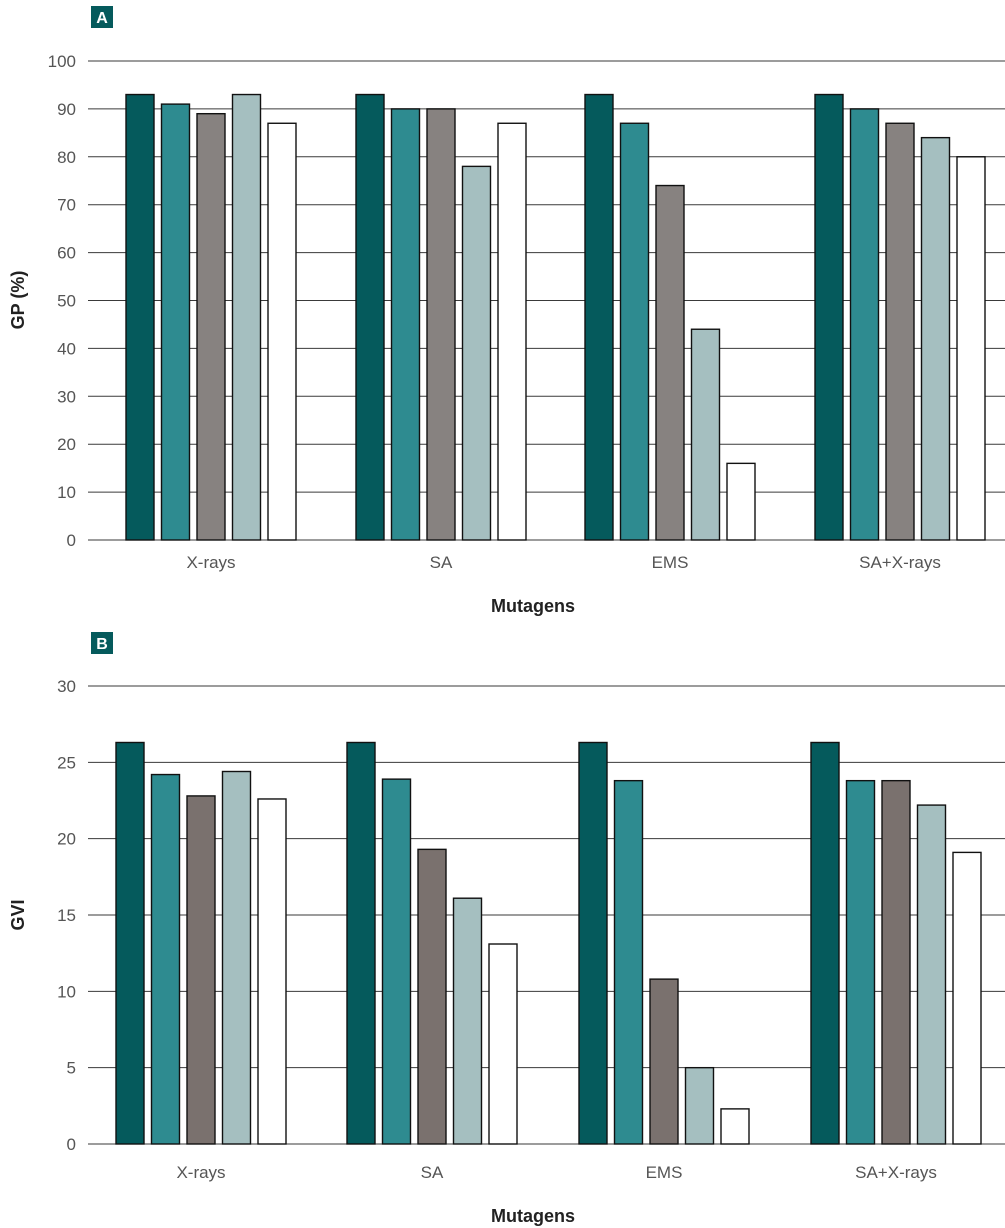  I want to click on panel-a-x-axis-title: Mutagens, so click(533, 606).